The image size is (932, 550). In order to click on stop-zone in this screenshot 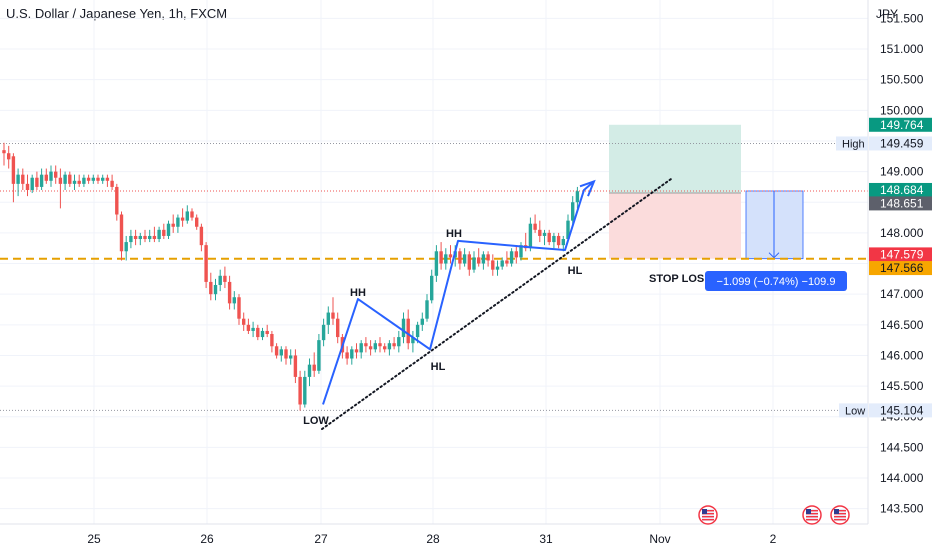, I will do `click(675, 225)`.